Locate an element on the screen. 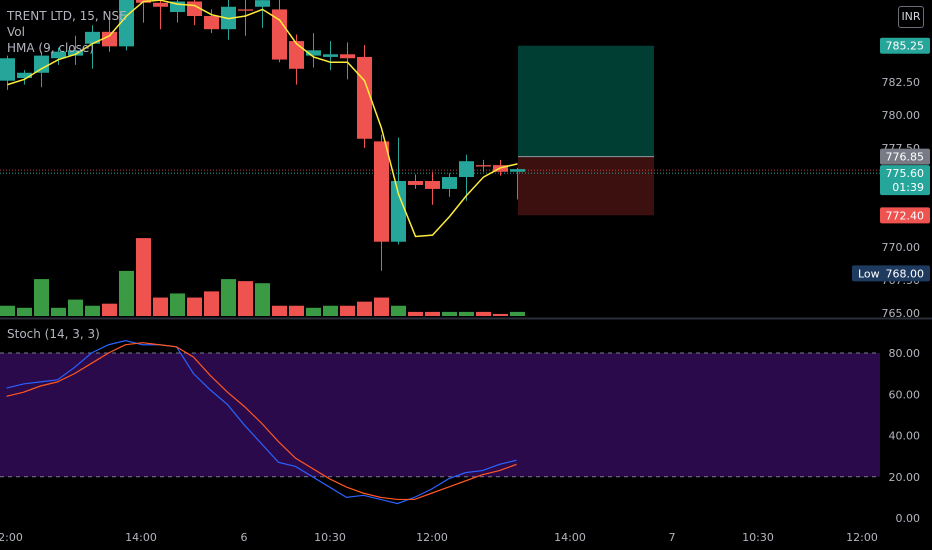 This screenshot has height=550, width=932. symbol-title: TRENT LTD, 15, NSE is located at coordinates (67, 16).